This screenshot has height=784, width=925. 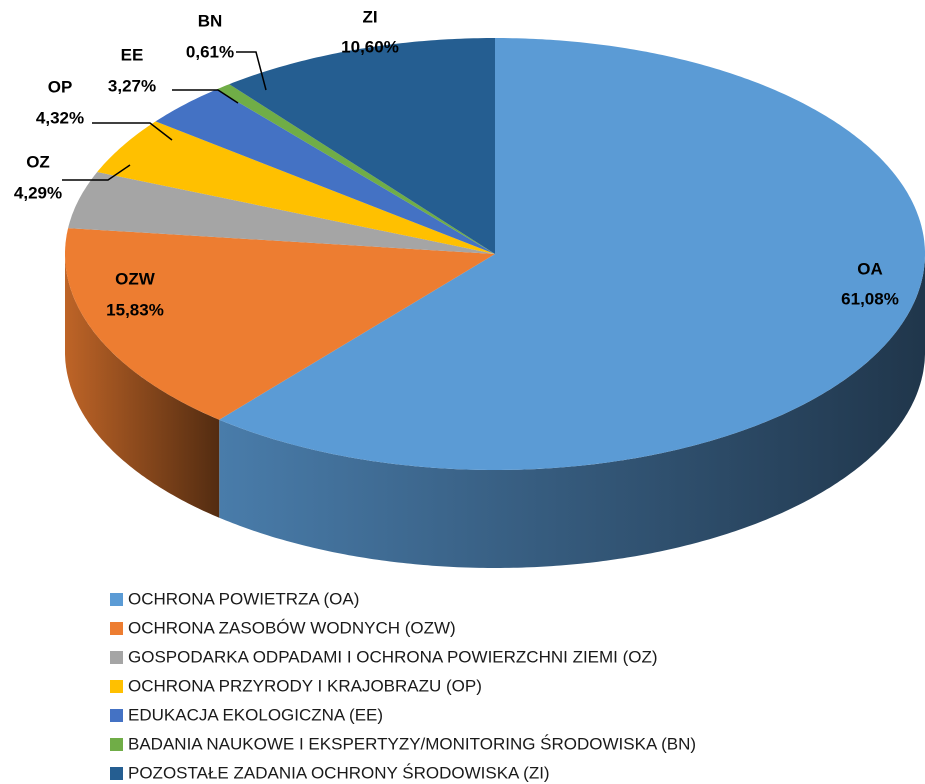 What do you see at coordinates (369, 16) in the screenshot?
I see `data-label-name: ZI` at bounding box center [369, 16].